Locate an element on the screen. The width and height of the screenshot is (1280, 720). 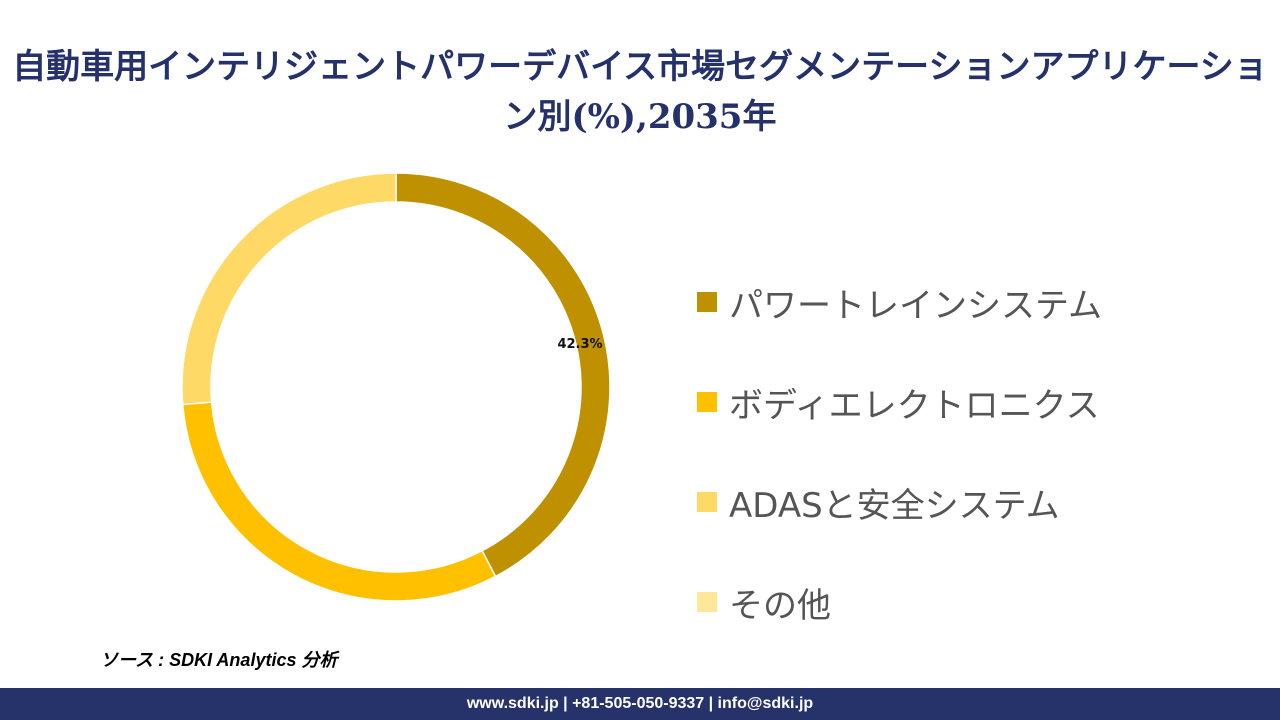
legend-label: ADASと安全システム is located at coordinates (894, 505).